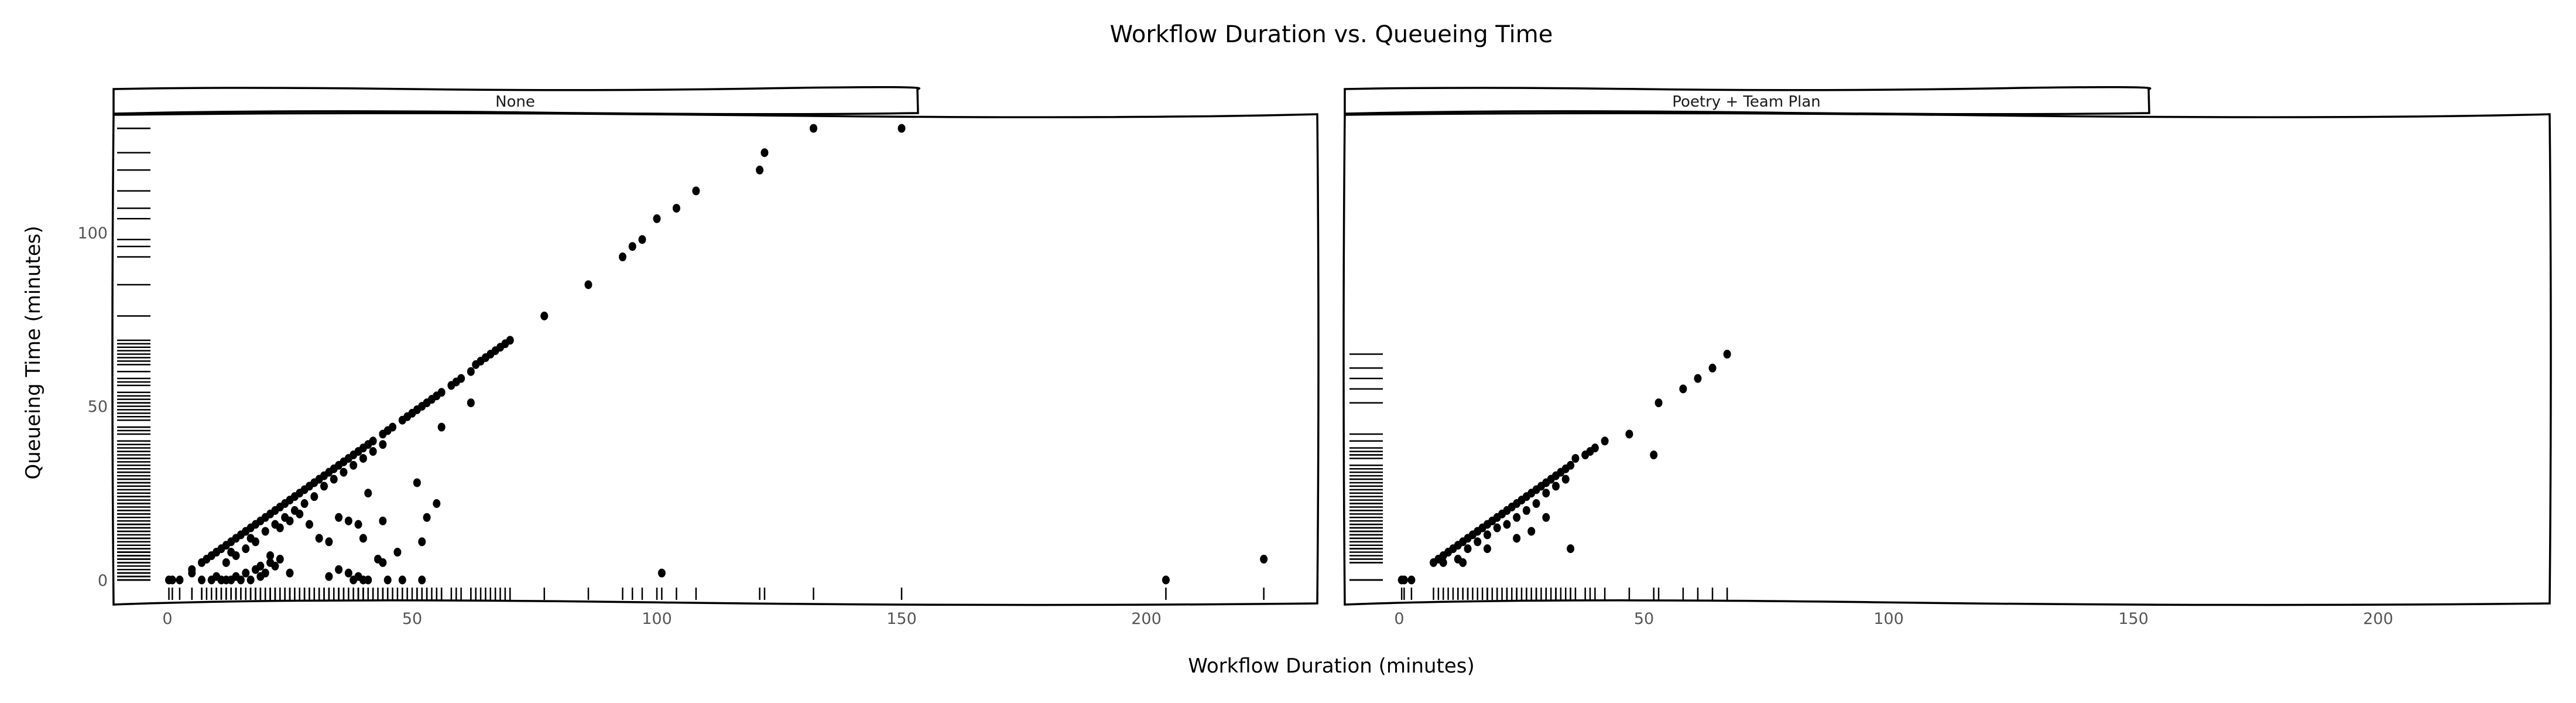  I want to click on strip-label-poetry: Poetry + Team Plan, so click(1746, 102).